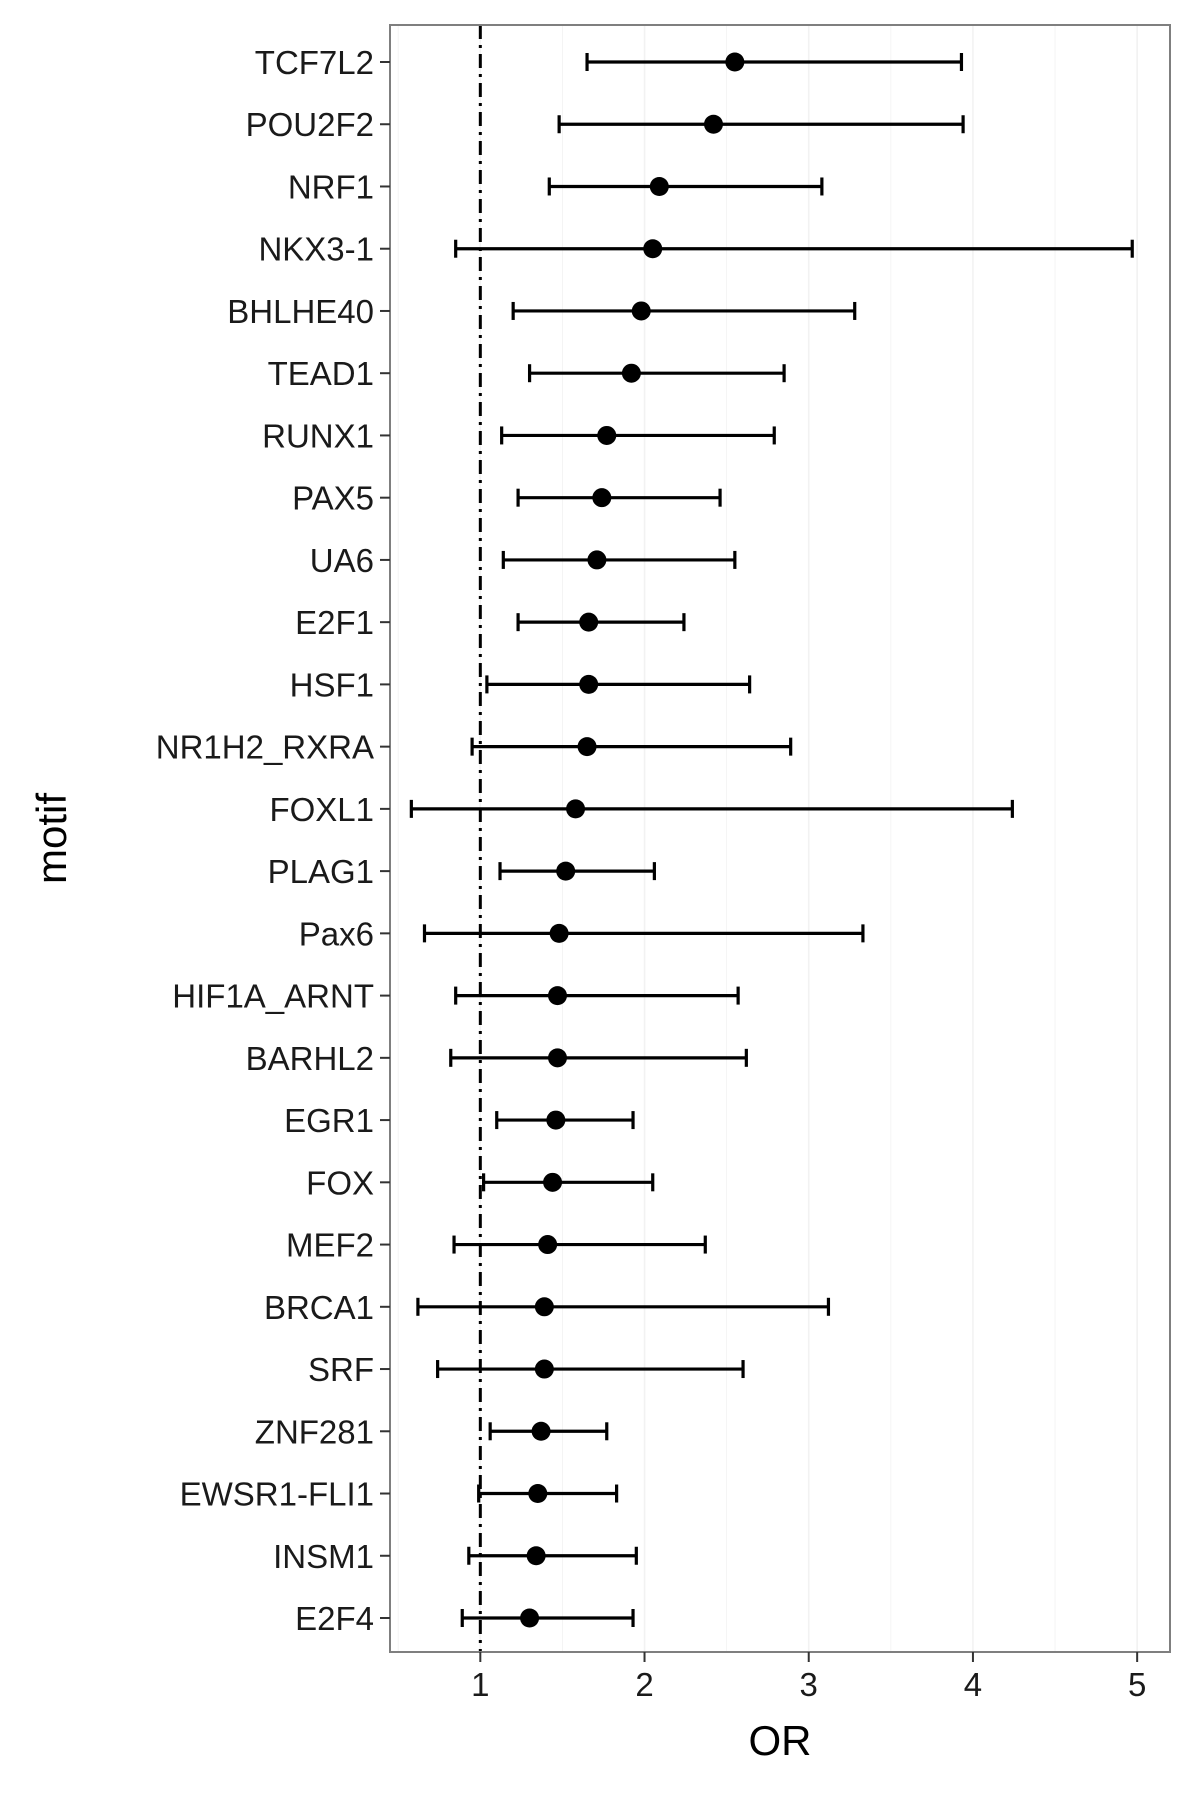 Image resolution: width=1200 pixels, height=1800 pixels. I want to click on point-INSM1, so click(536, 1556).